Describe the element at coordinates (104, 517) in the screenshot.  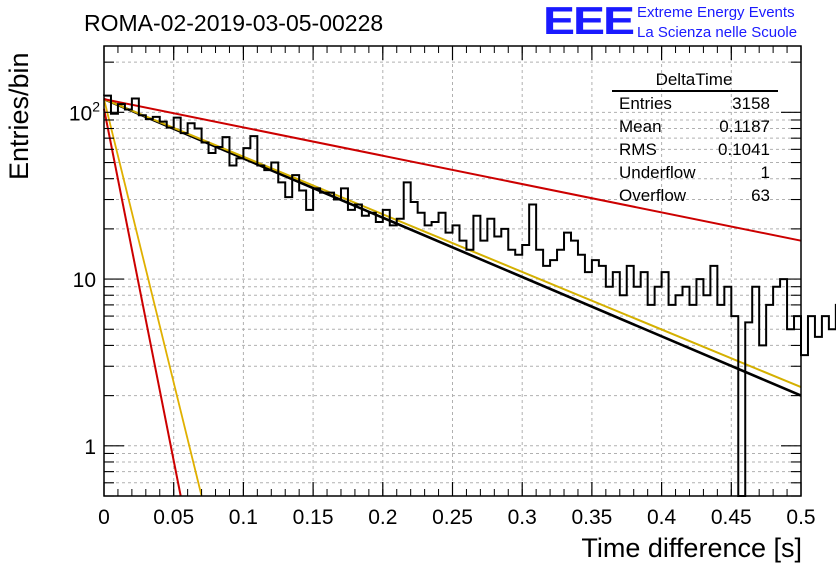
I see `x-tick-label: 0` at that location.